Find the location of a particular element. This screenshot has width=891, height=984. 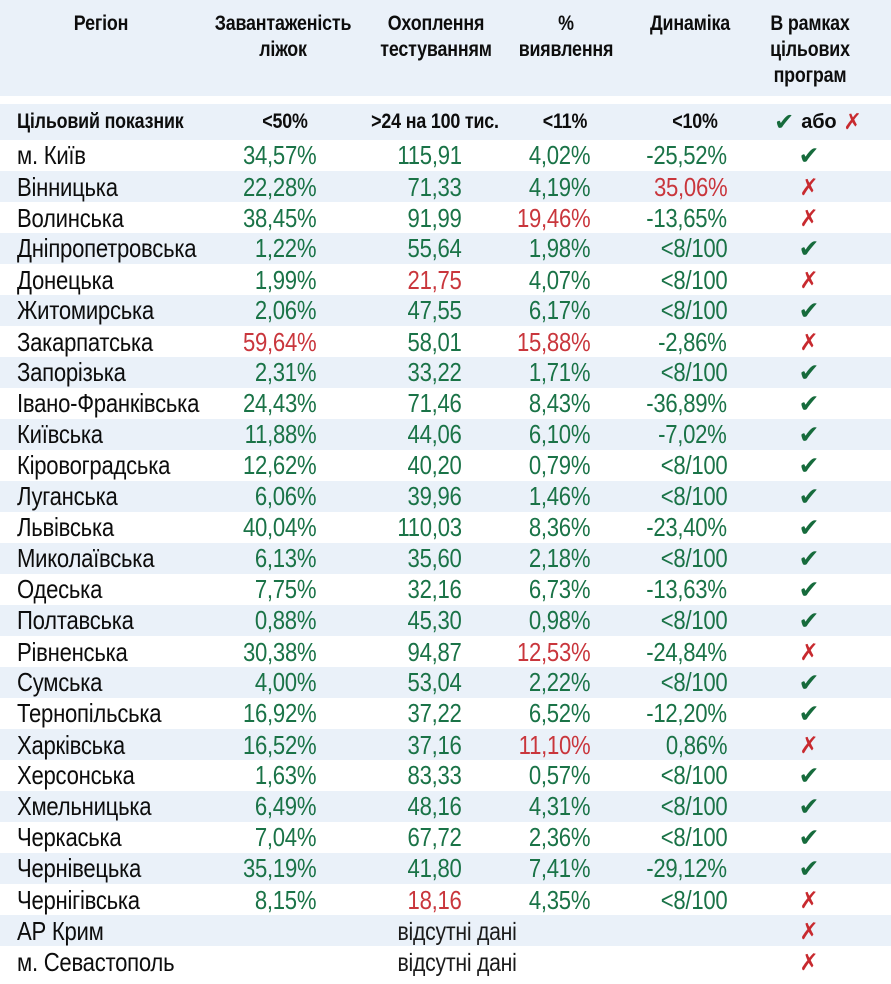

test-coverage-value: 58,01 is located at coordinates (434, 342).